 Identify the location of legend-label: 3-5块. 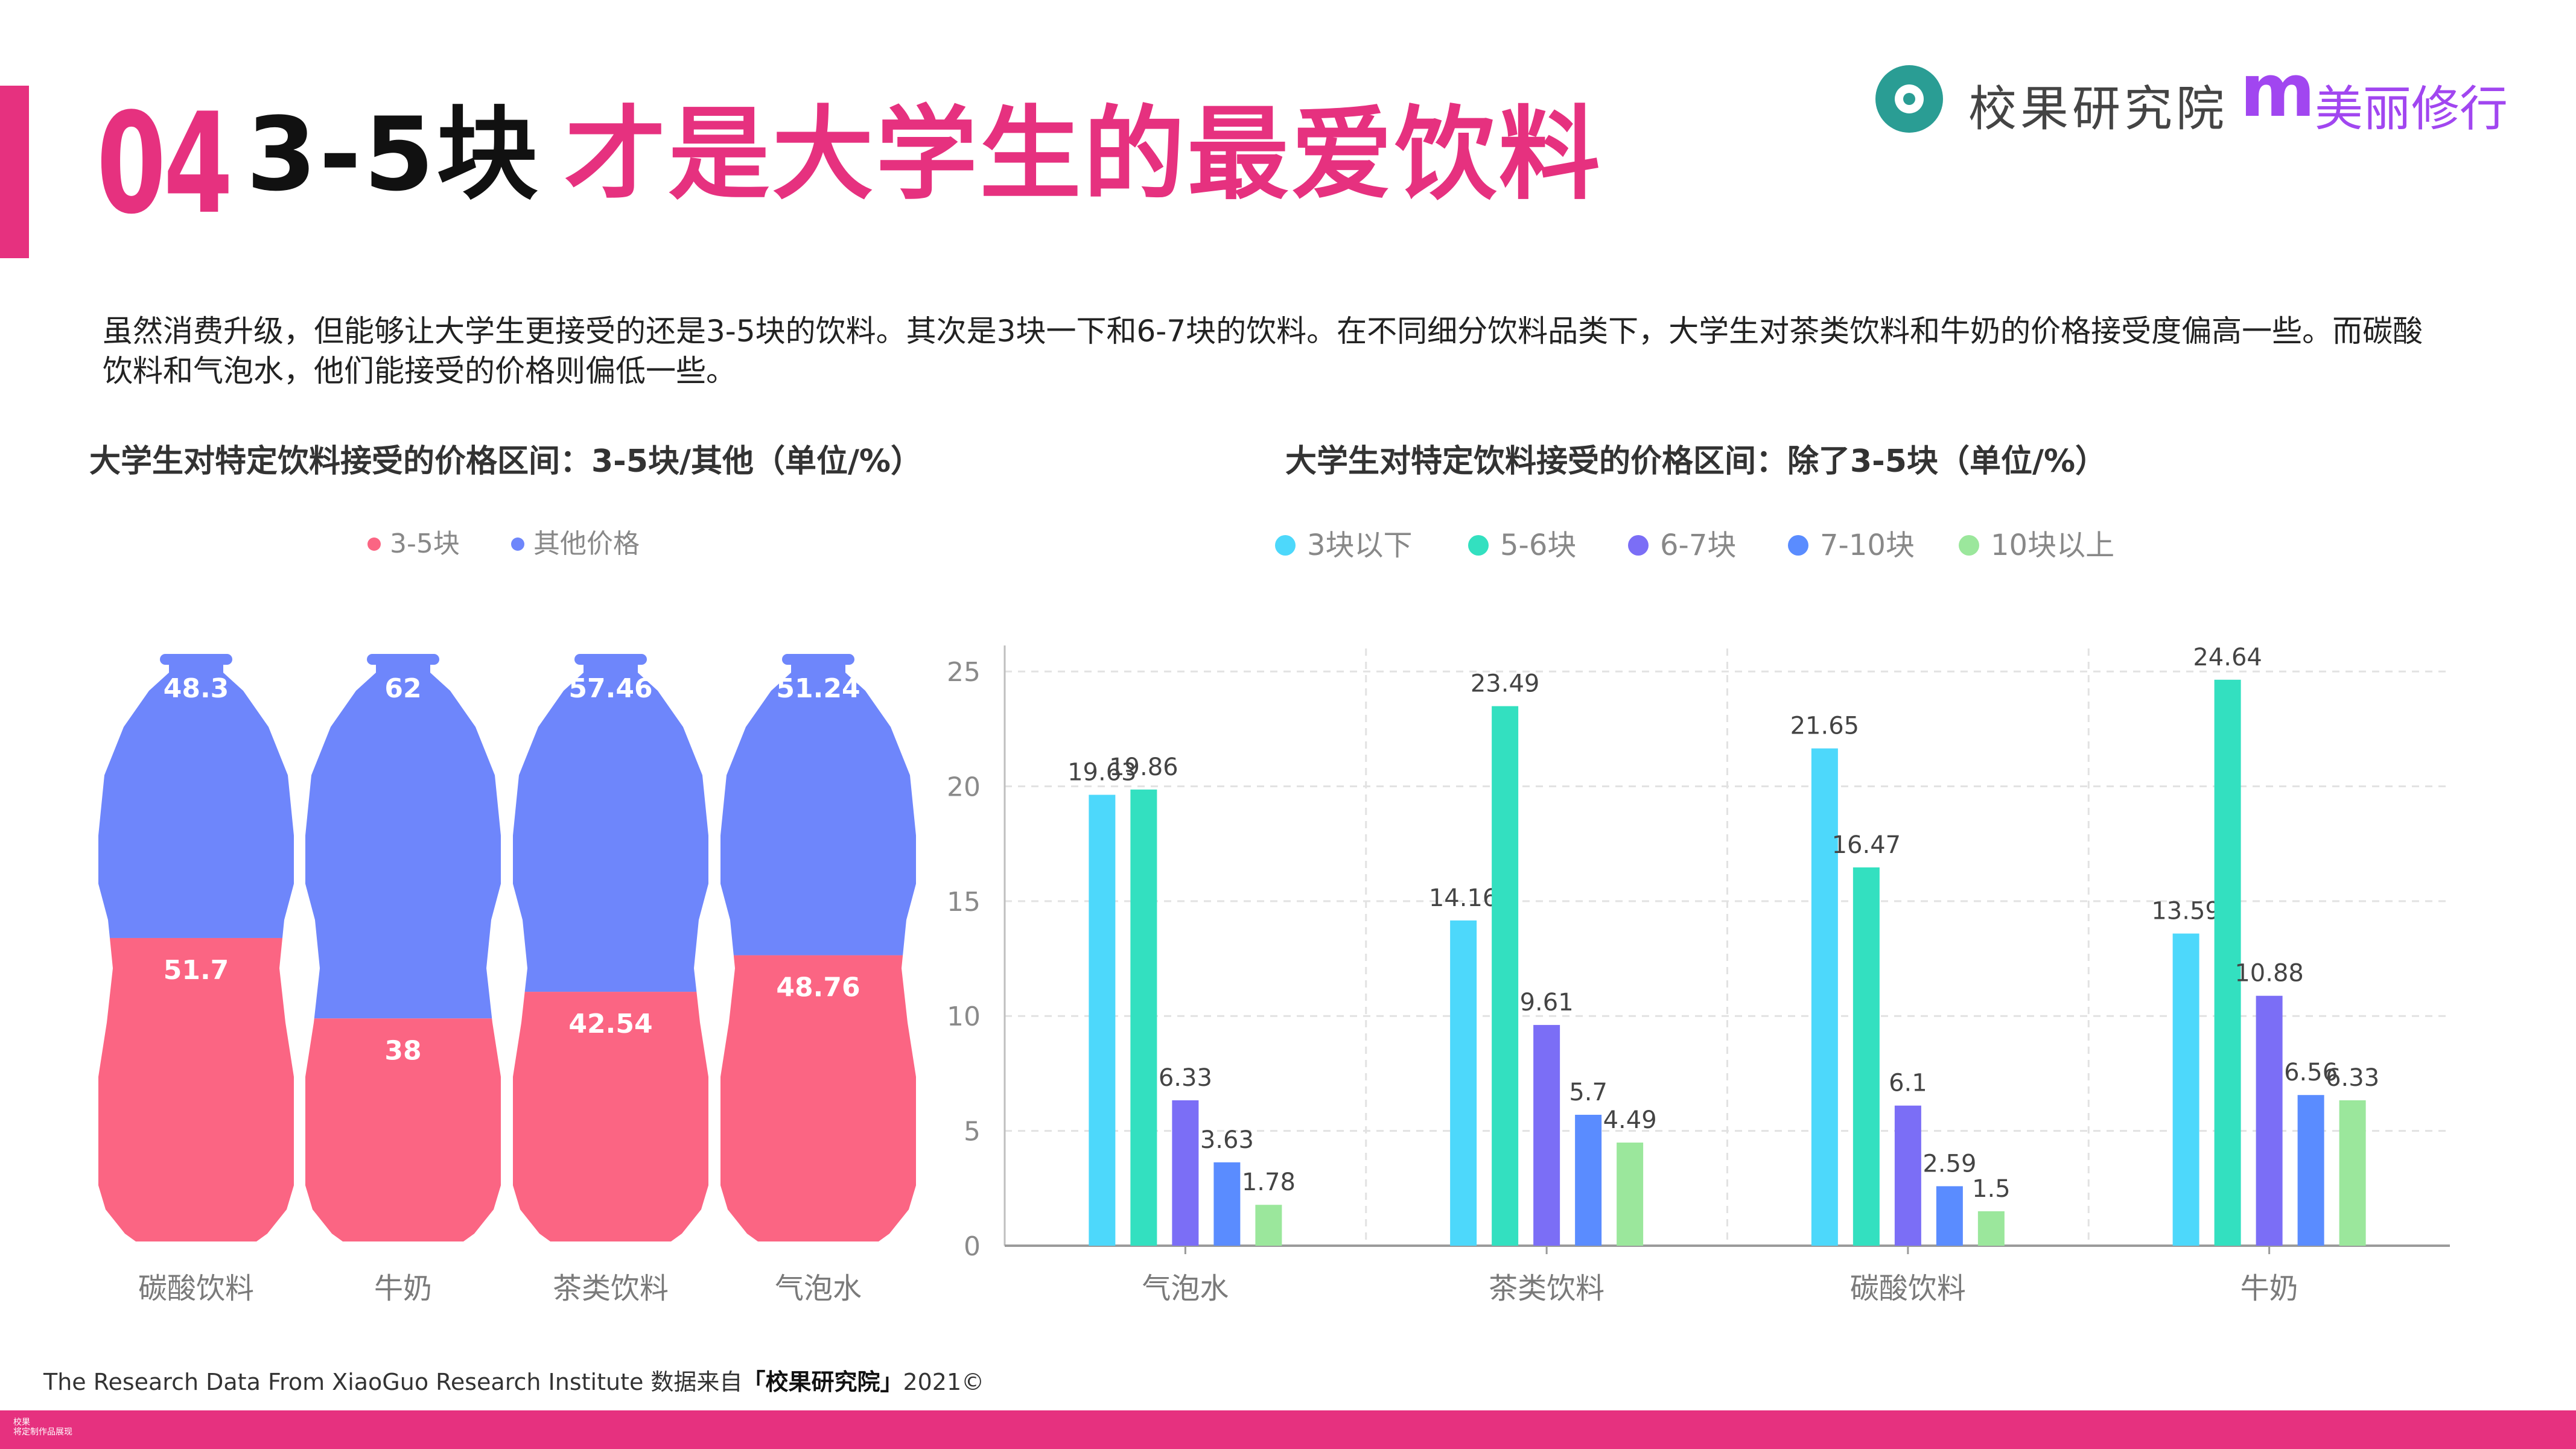
(425, 543).